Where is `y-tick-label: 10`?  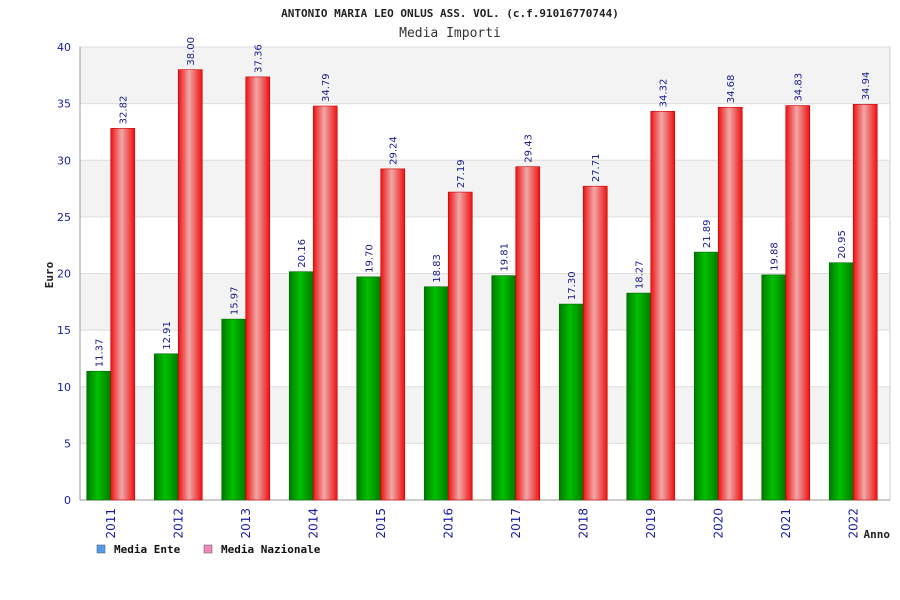 y-tick-label: 10 is located at coordinates (64, 387).